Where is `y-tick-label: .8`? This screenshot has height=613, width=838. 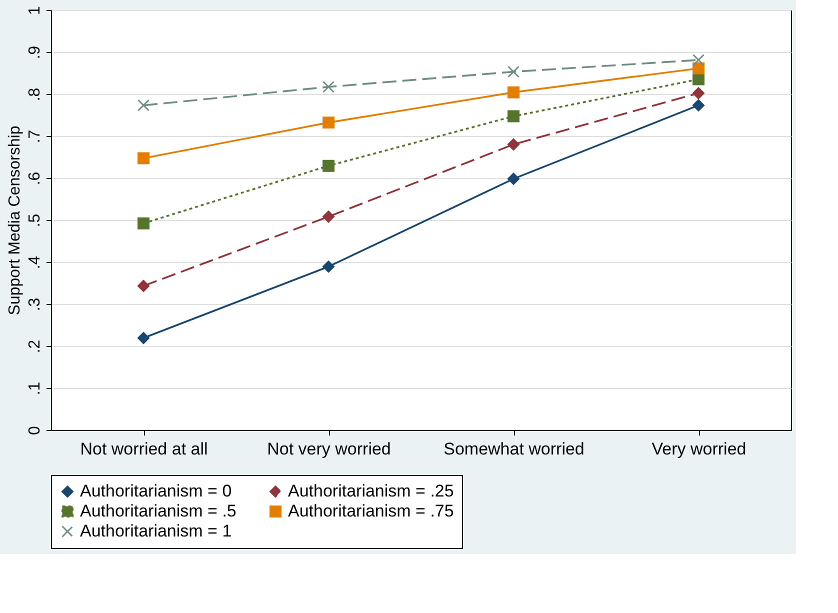
y-tick-label: .8 is located at coordinates (35, 95).